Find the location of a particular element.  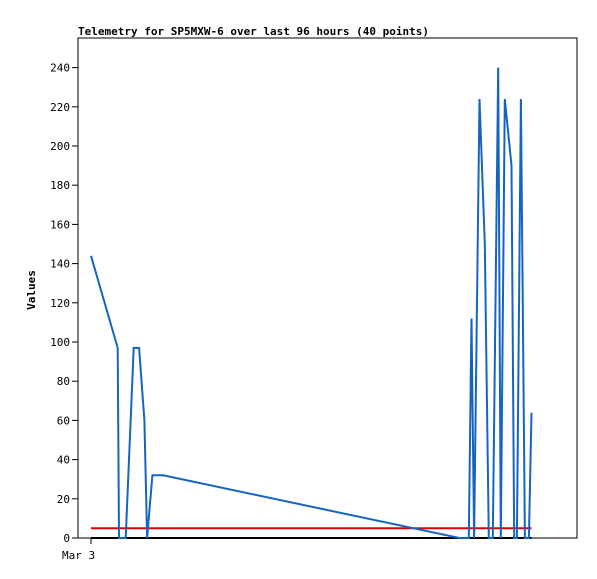

x-tick-label: Mar 3 is located at coordinates (78, 555).